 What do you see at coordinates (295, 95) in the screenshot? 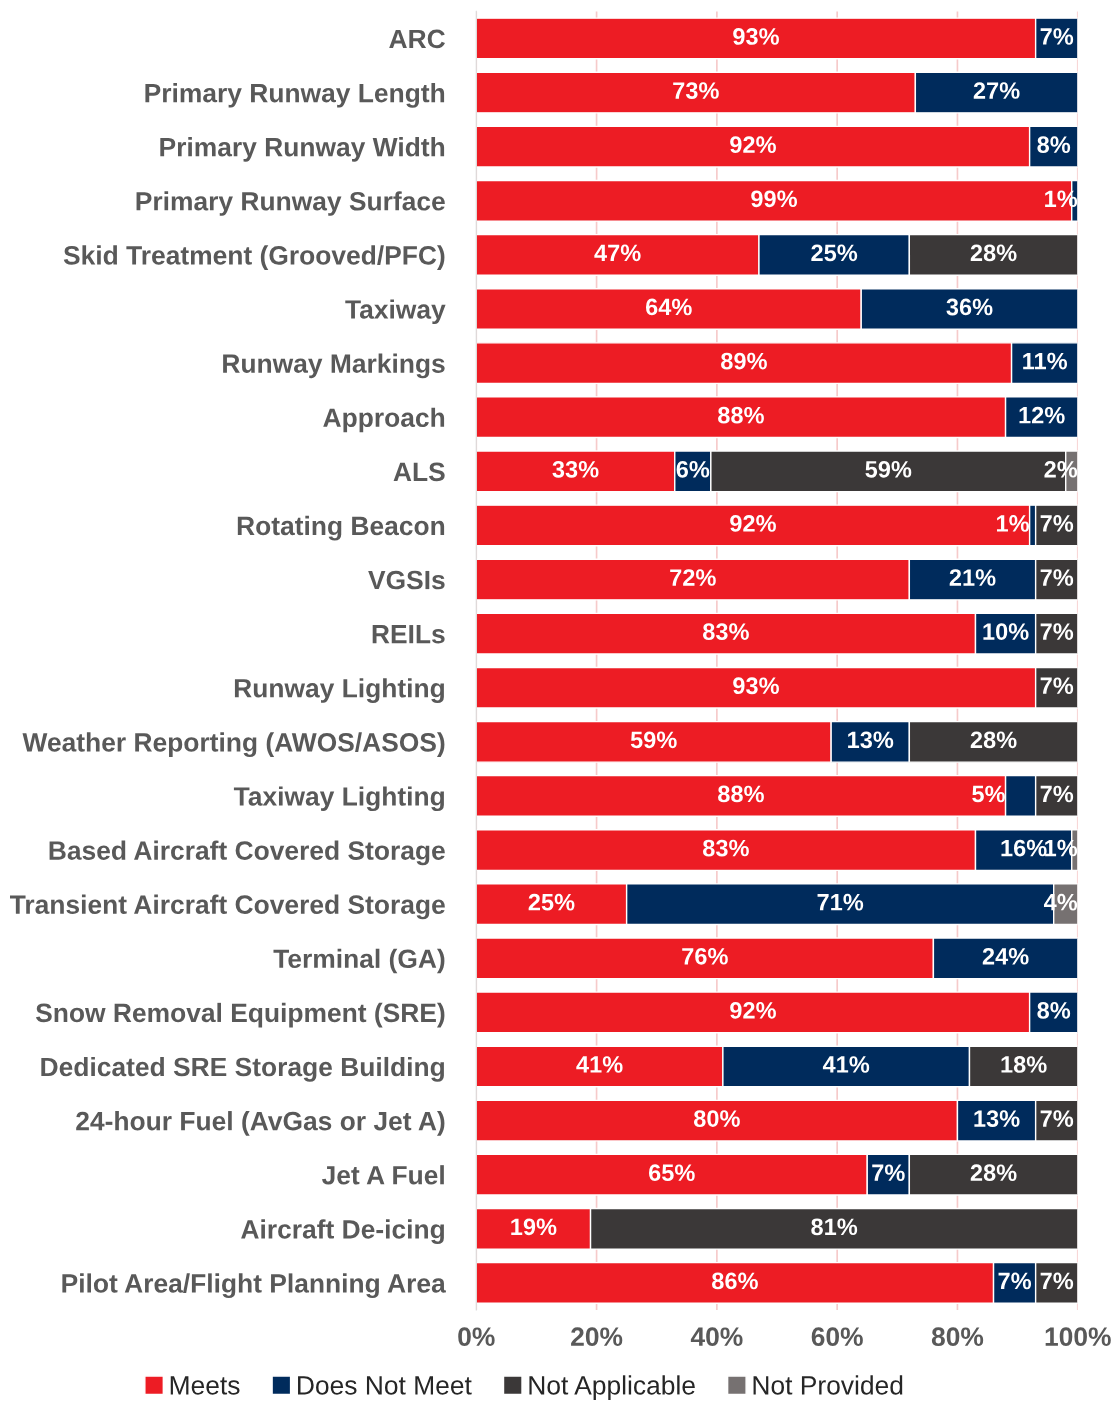
I see `y-tick-label: Primary Runway Length` at bounding box center [295, 95].